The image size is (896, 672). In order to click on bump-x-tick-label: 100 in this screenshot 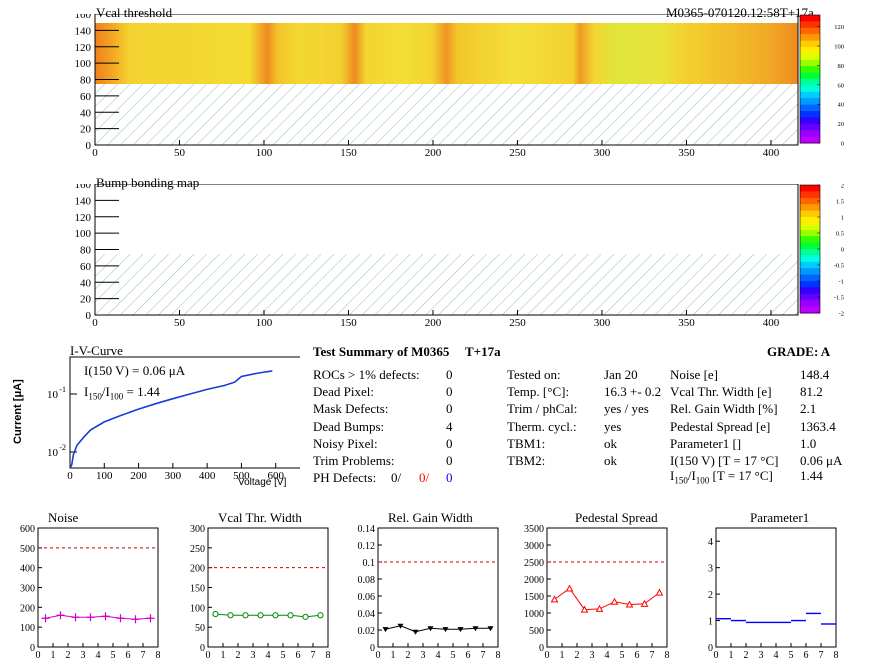, I will do `click(264, 323)`.